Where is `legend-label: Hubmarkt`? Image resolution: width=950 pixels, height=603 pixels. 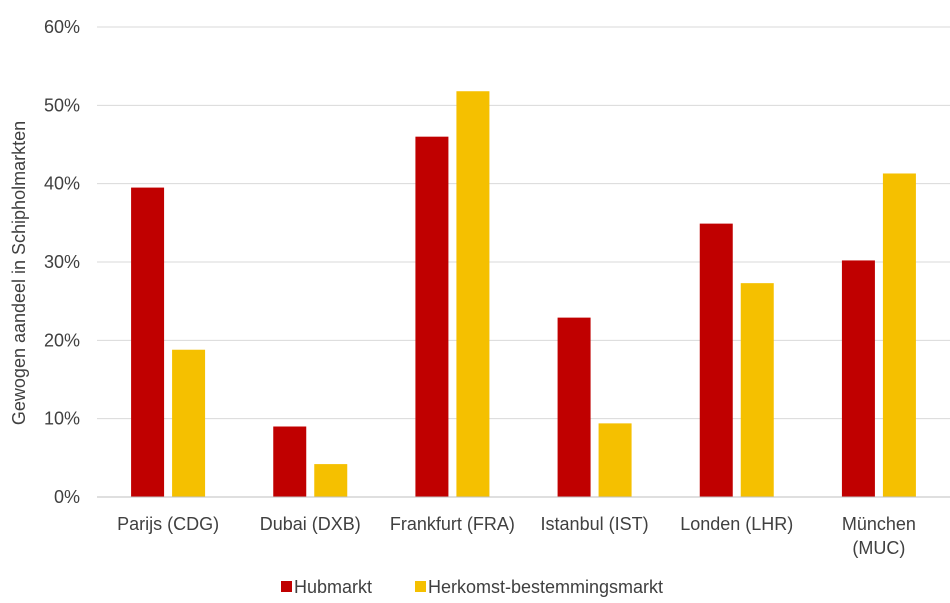 legend-label: Hubmarkt is located at coordinates (333, 587).